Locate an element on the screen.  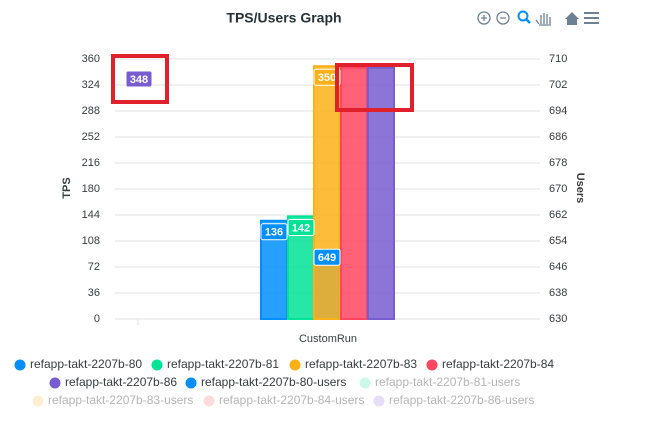
y-tick-label: 324 is located at coordinates (91, 85).